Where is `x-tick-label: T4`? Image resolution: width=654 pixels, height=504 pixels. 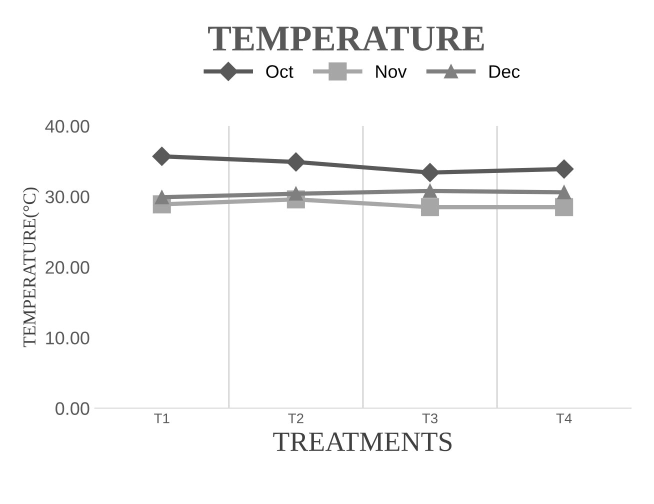
x-tick-label: T4 is located at coordinates (564, 419).